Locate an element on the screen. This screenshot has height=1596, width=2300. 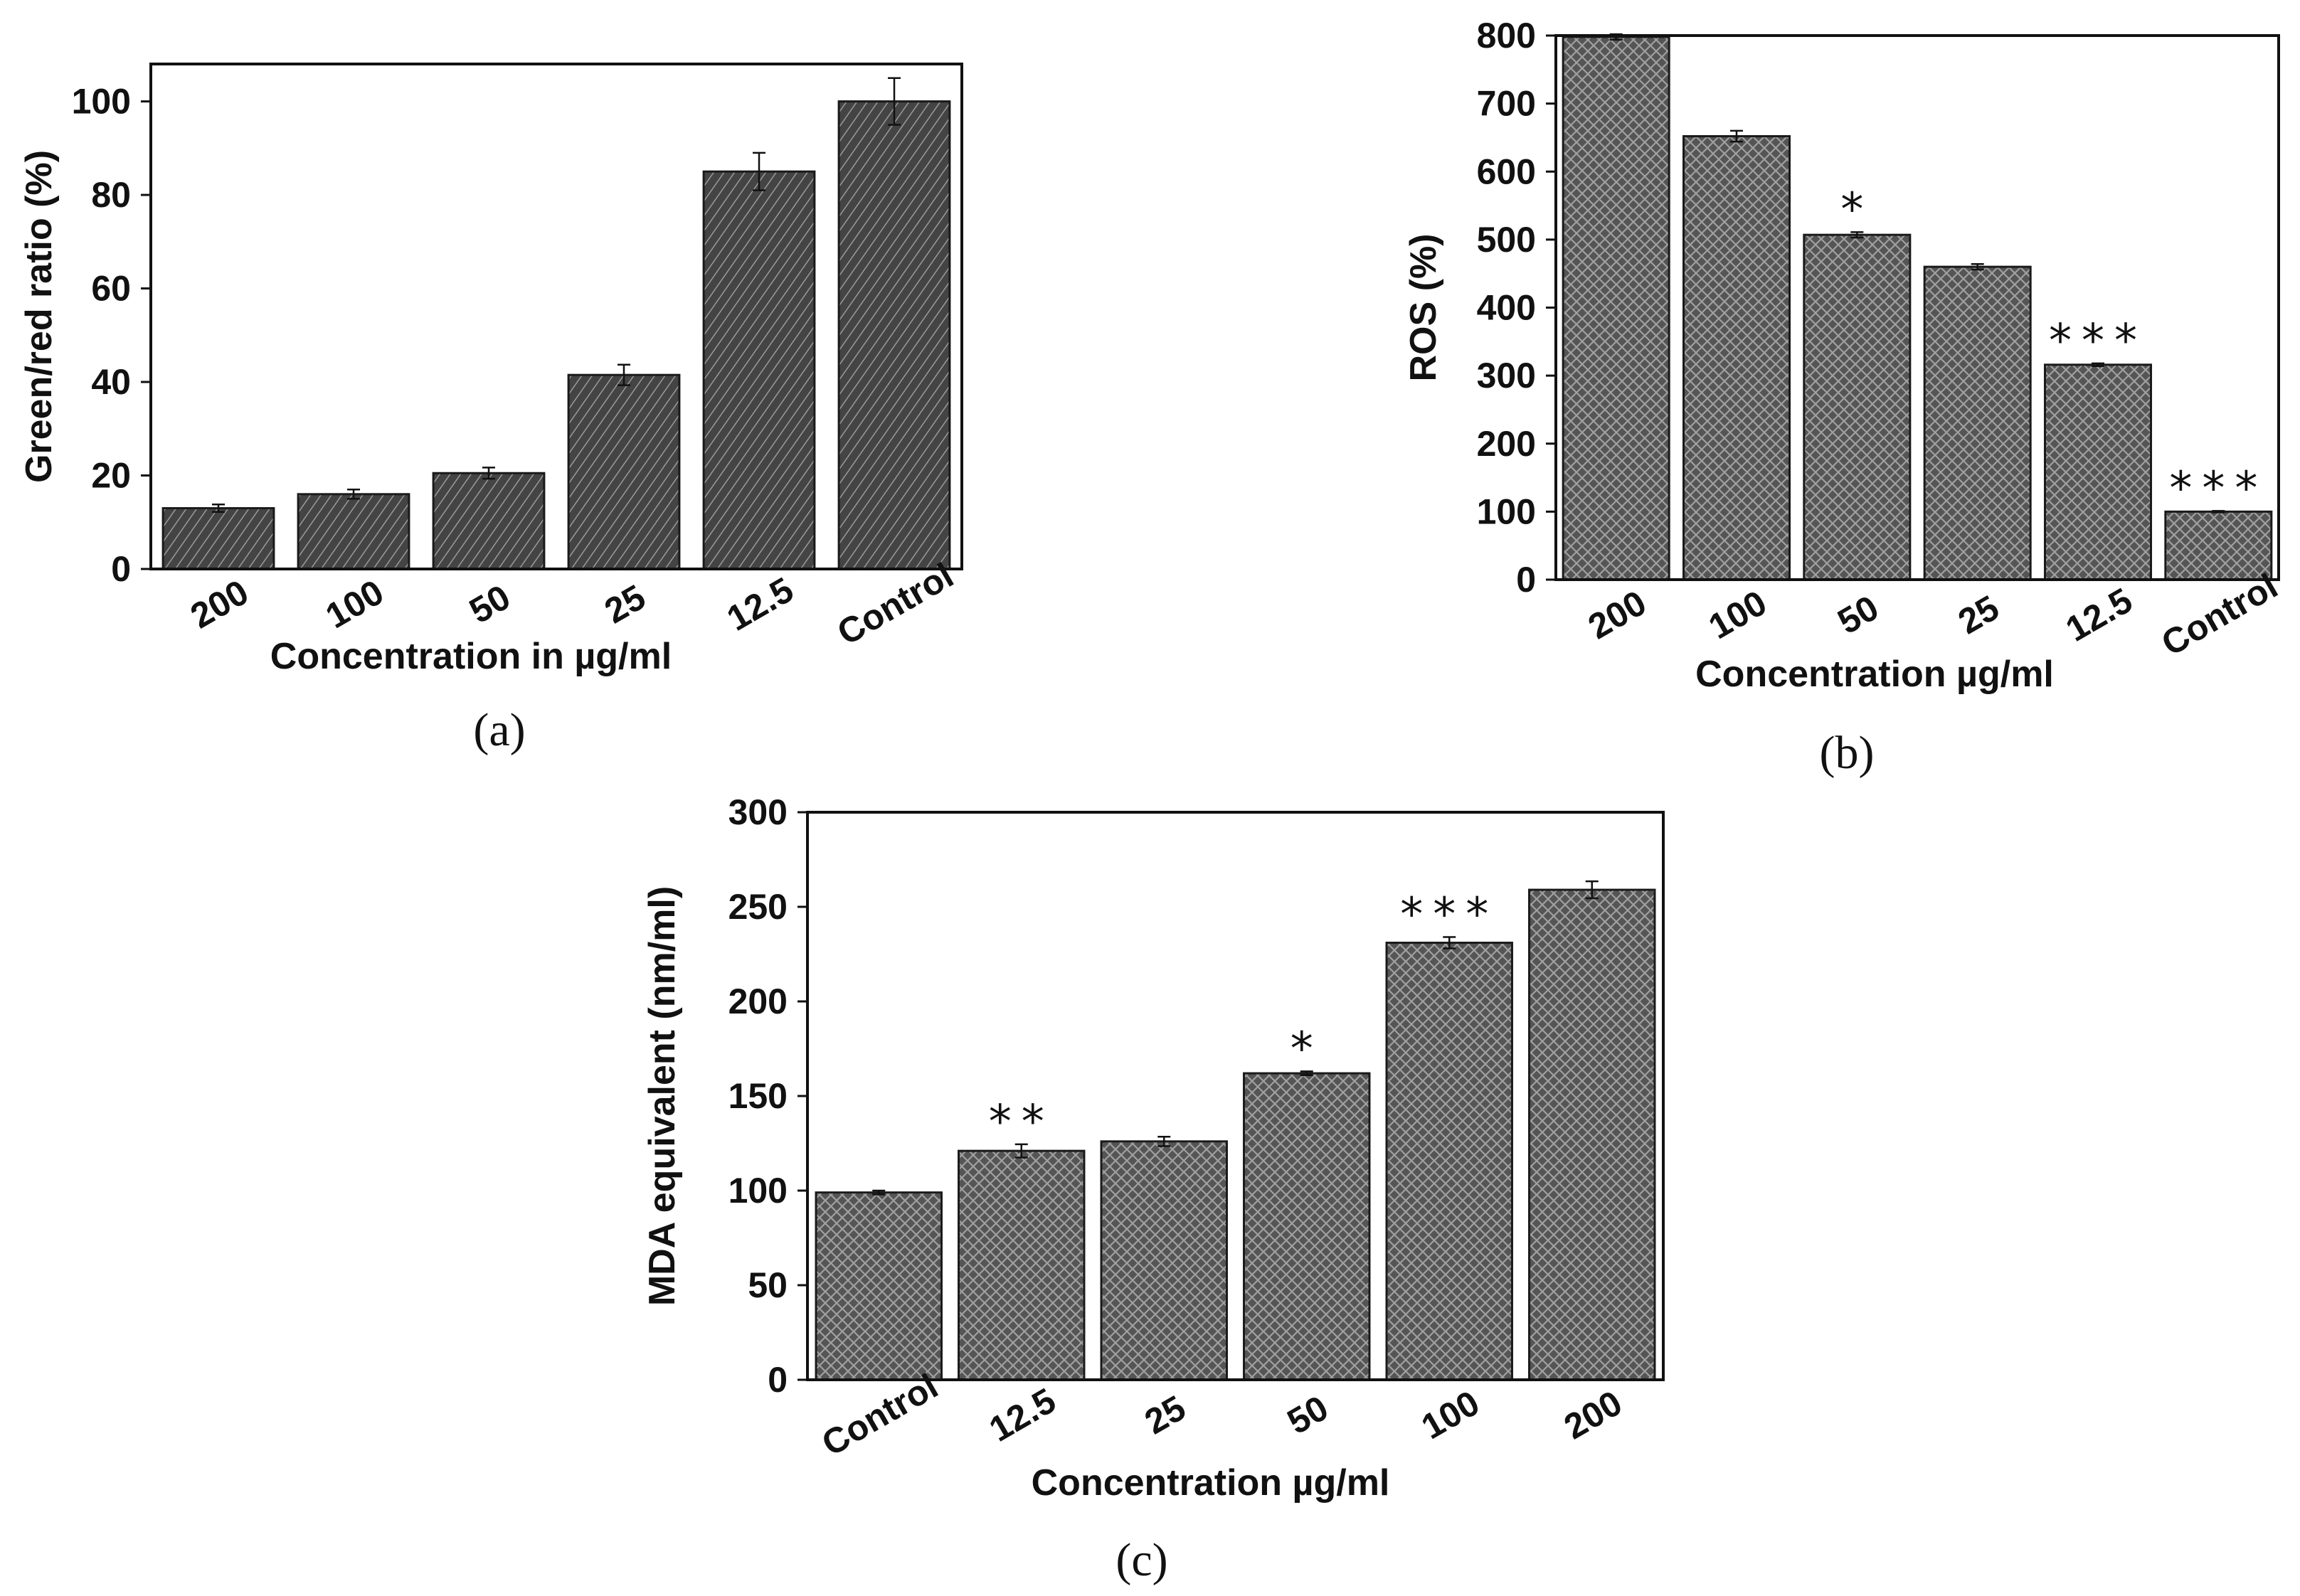
bars-a is located at coordinates (556, 335).